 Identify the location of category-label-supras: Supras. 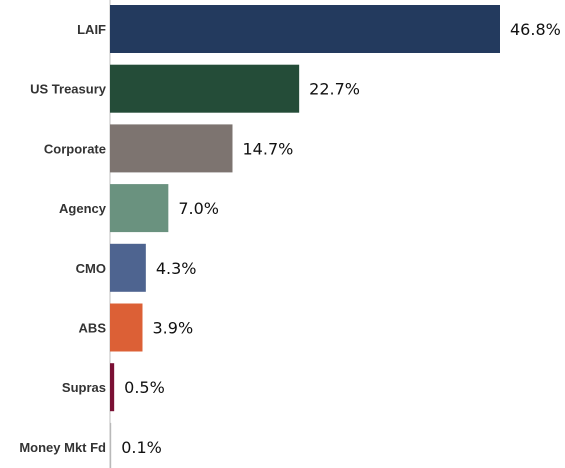
(84, 387).